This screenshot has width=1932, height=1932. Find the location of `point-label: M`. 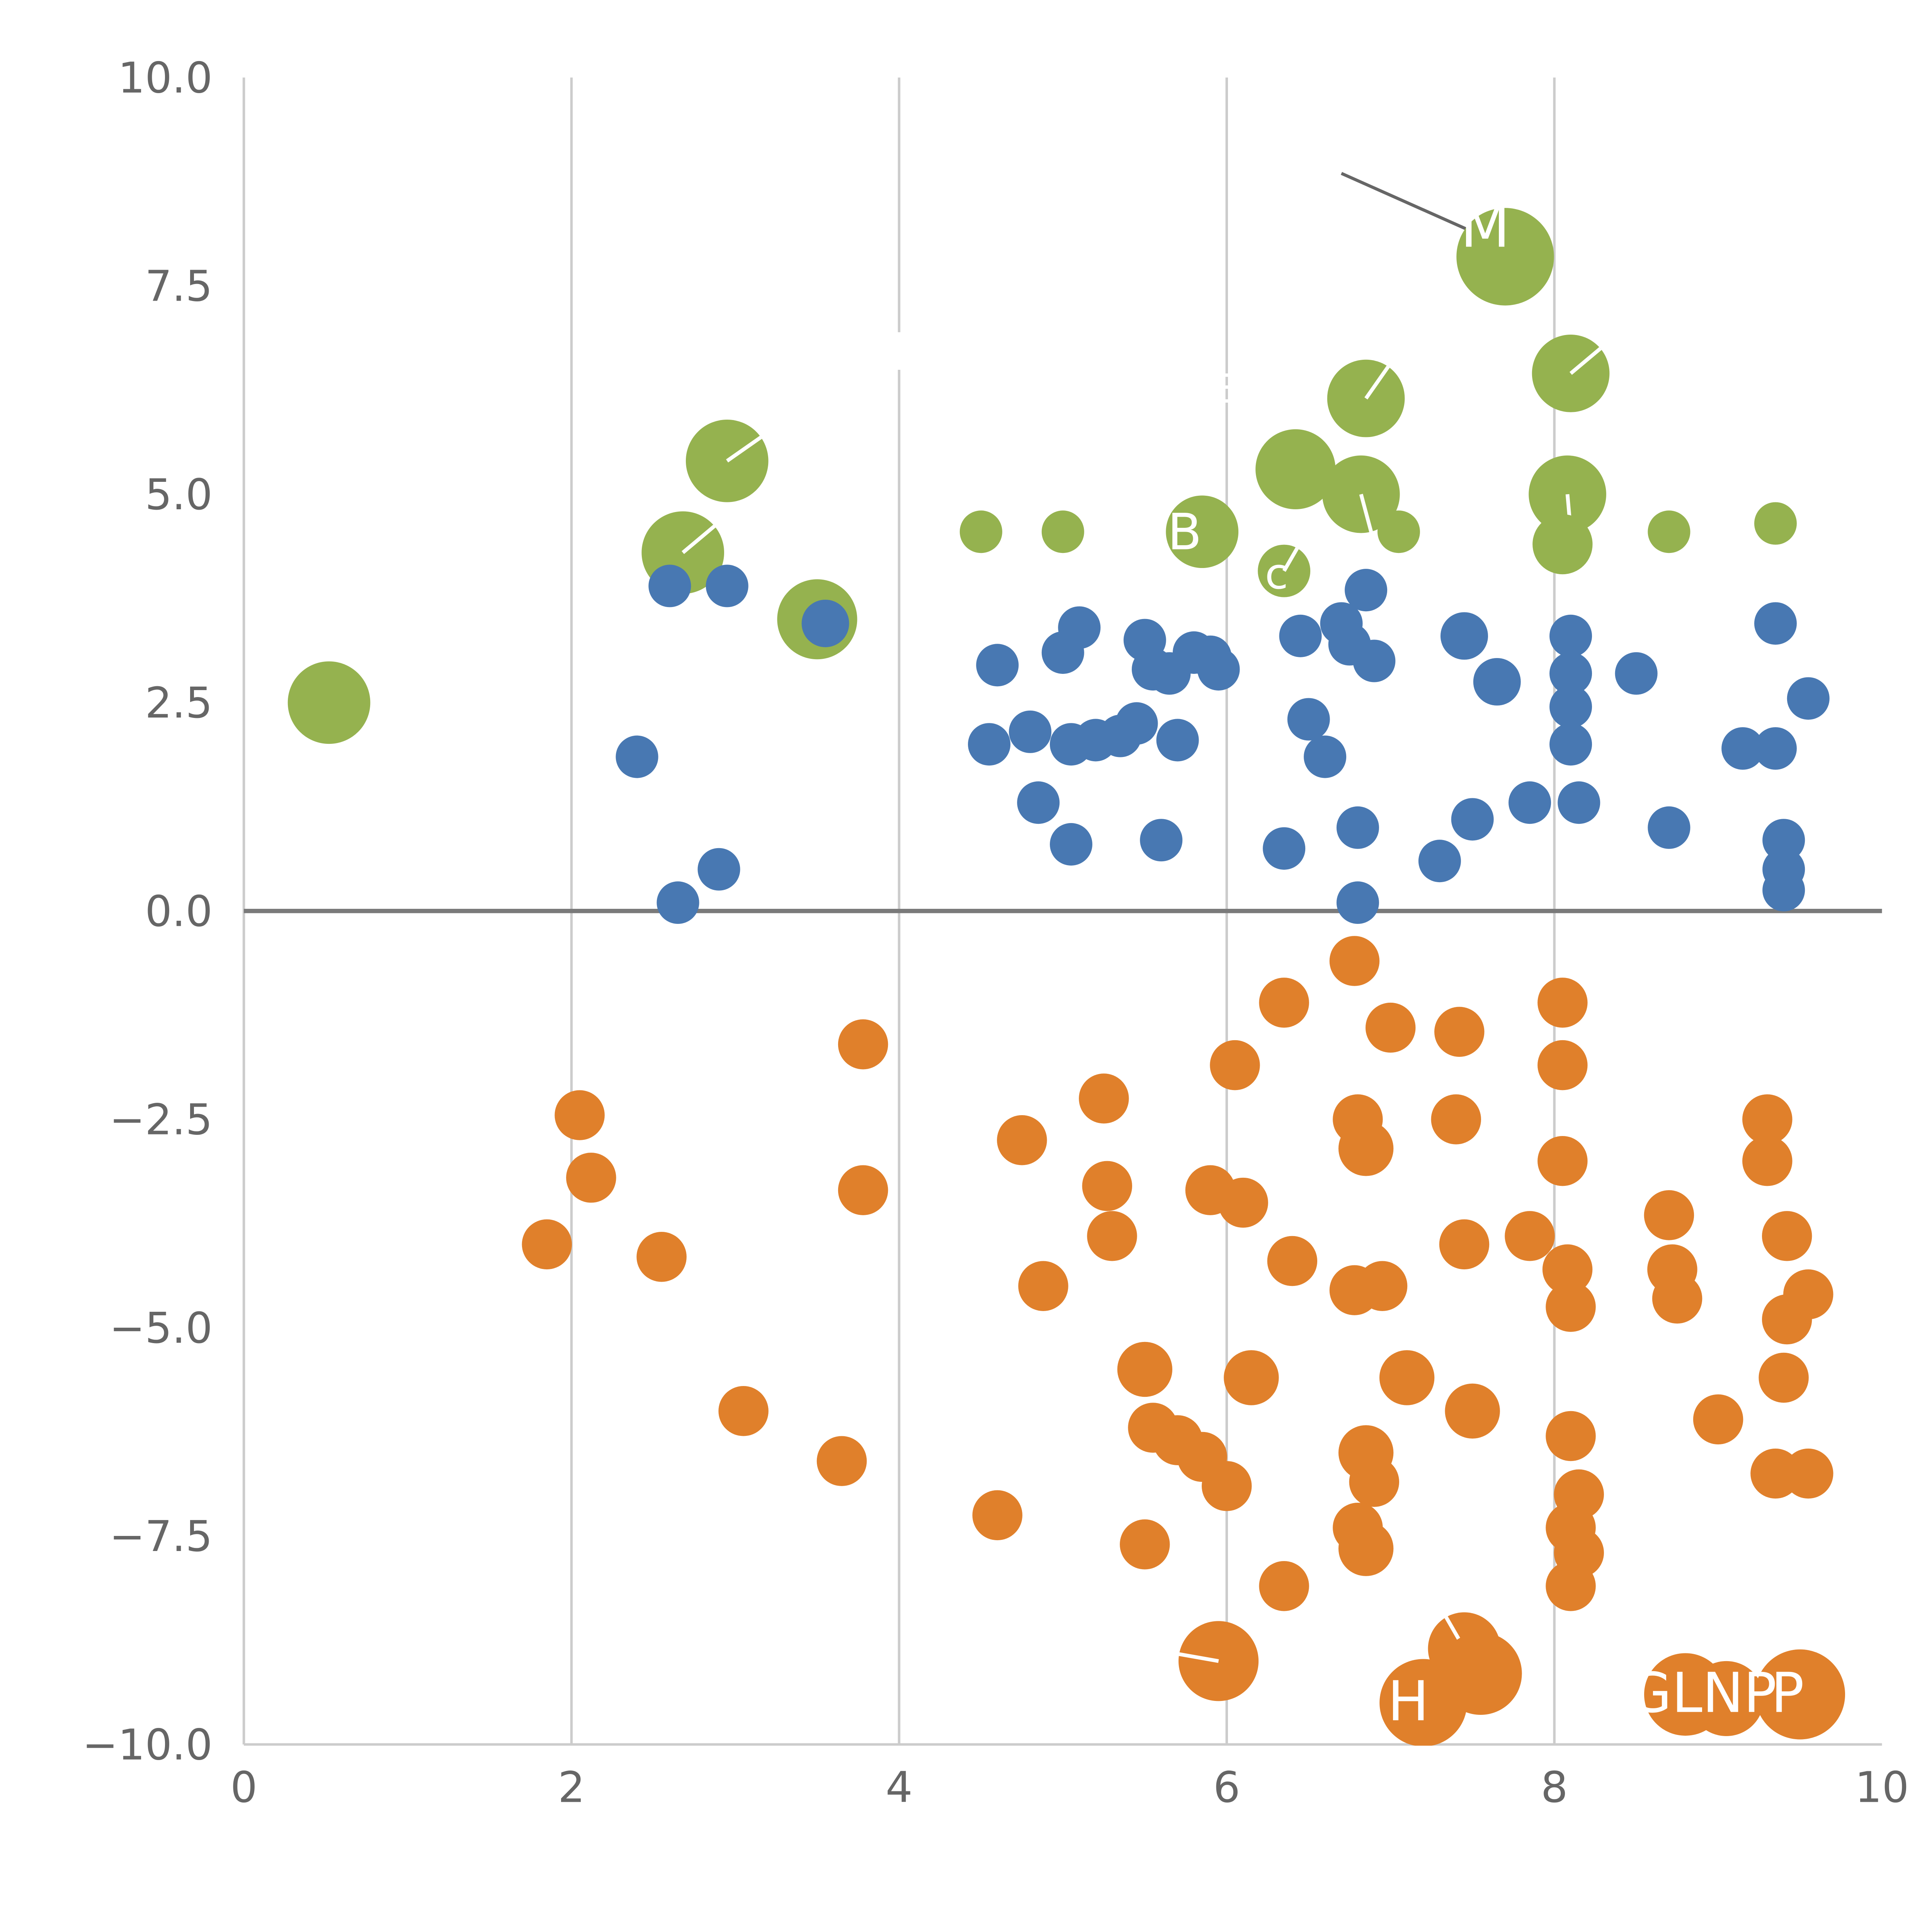

point-label: M is located at coordinates (1485, 228).